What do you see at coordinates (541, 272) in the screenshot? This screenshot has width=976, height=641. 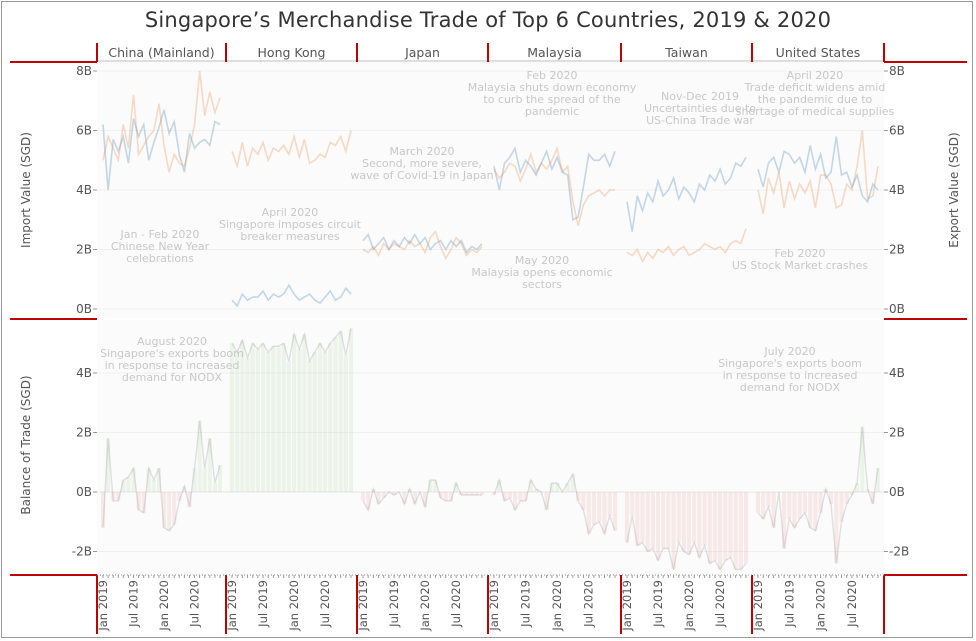 I see `annotation-line: Malaysia opens economic` at bounding box center [541, 272].